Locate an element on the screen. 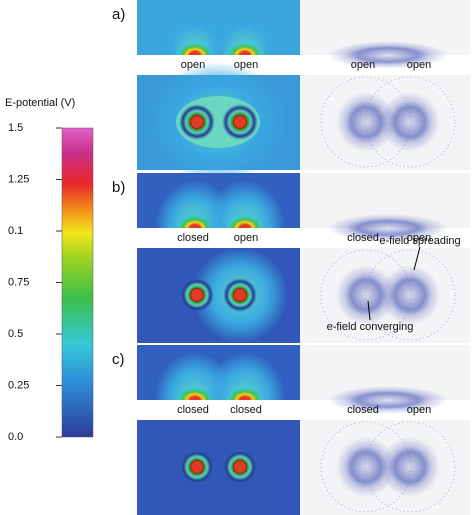  colorbar-title: E-potential (V) is located at coordinates (40, 103).